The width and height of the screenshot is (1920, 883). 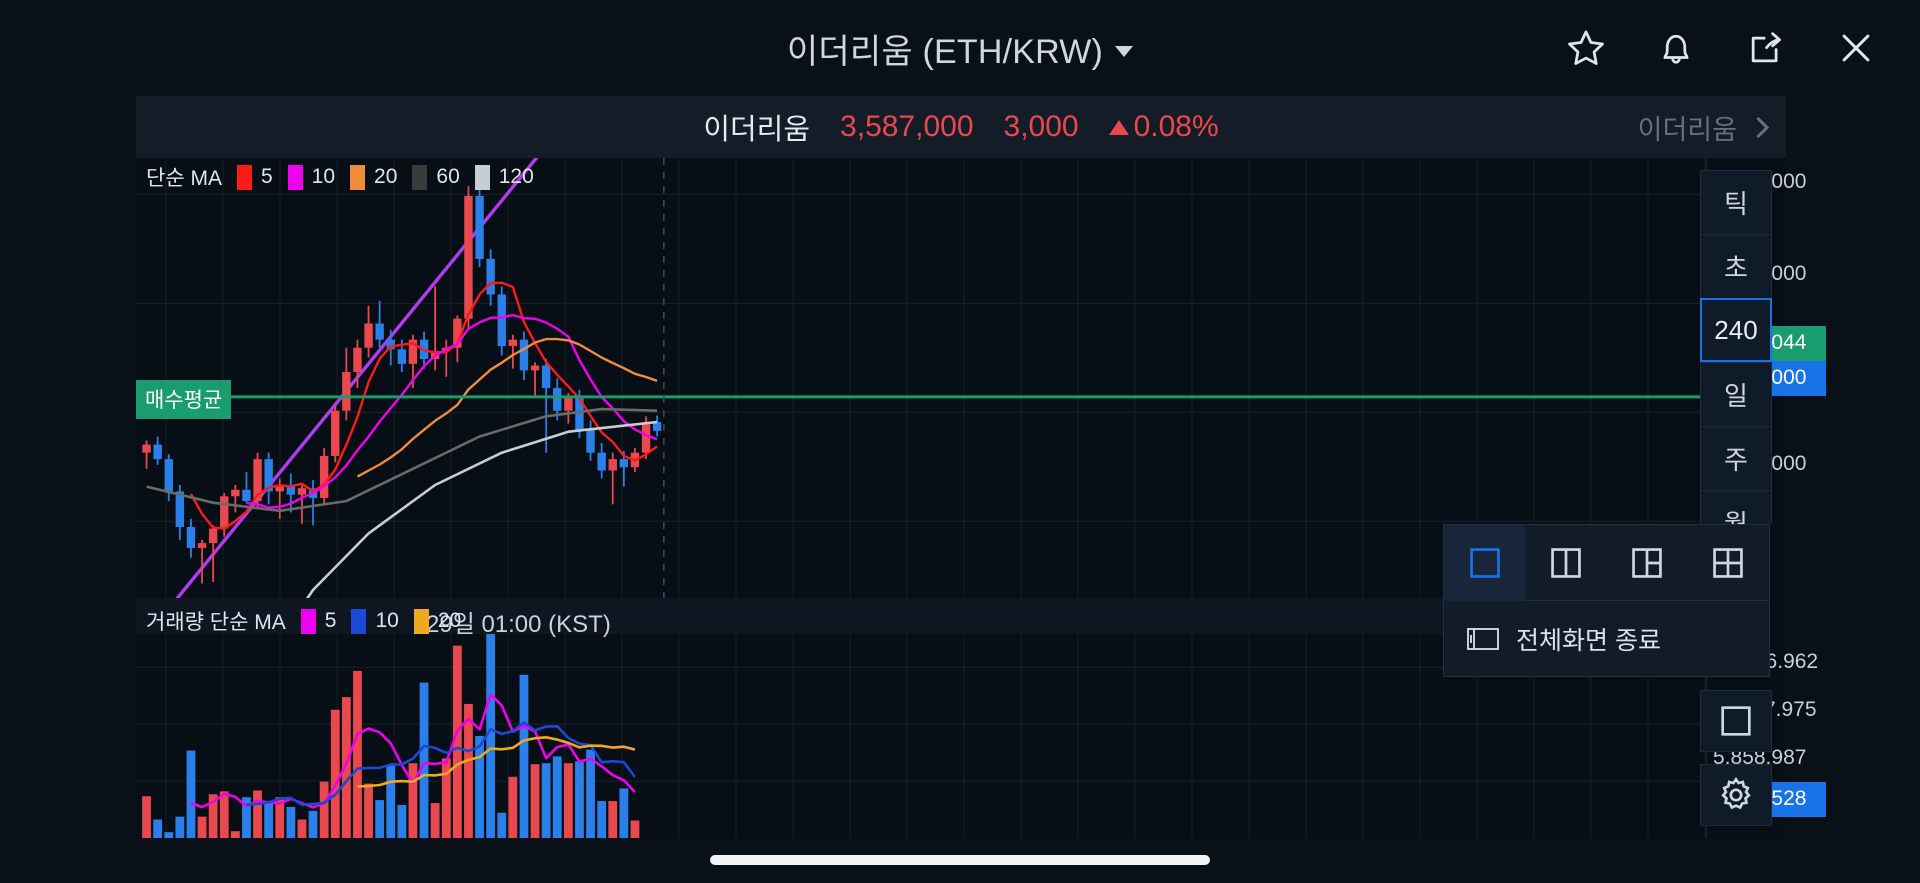 I want to click on ma60-label: 60, so click(x=448, y=176).